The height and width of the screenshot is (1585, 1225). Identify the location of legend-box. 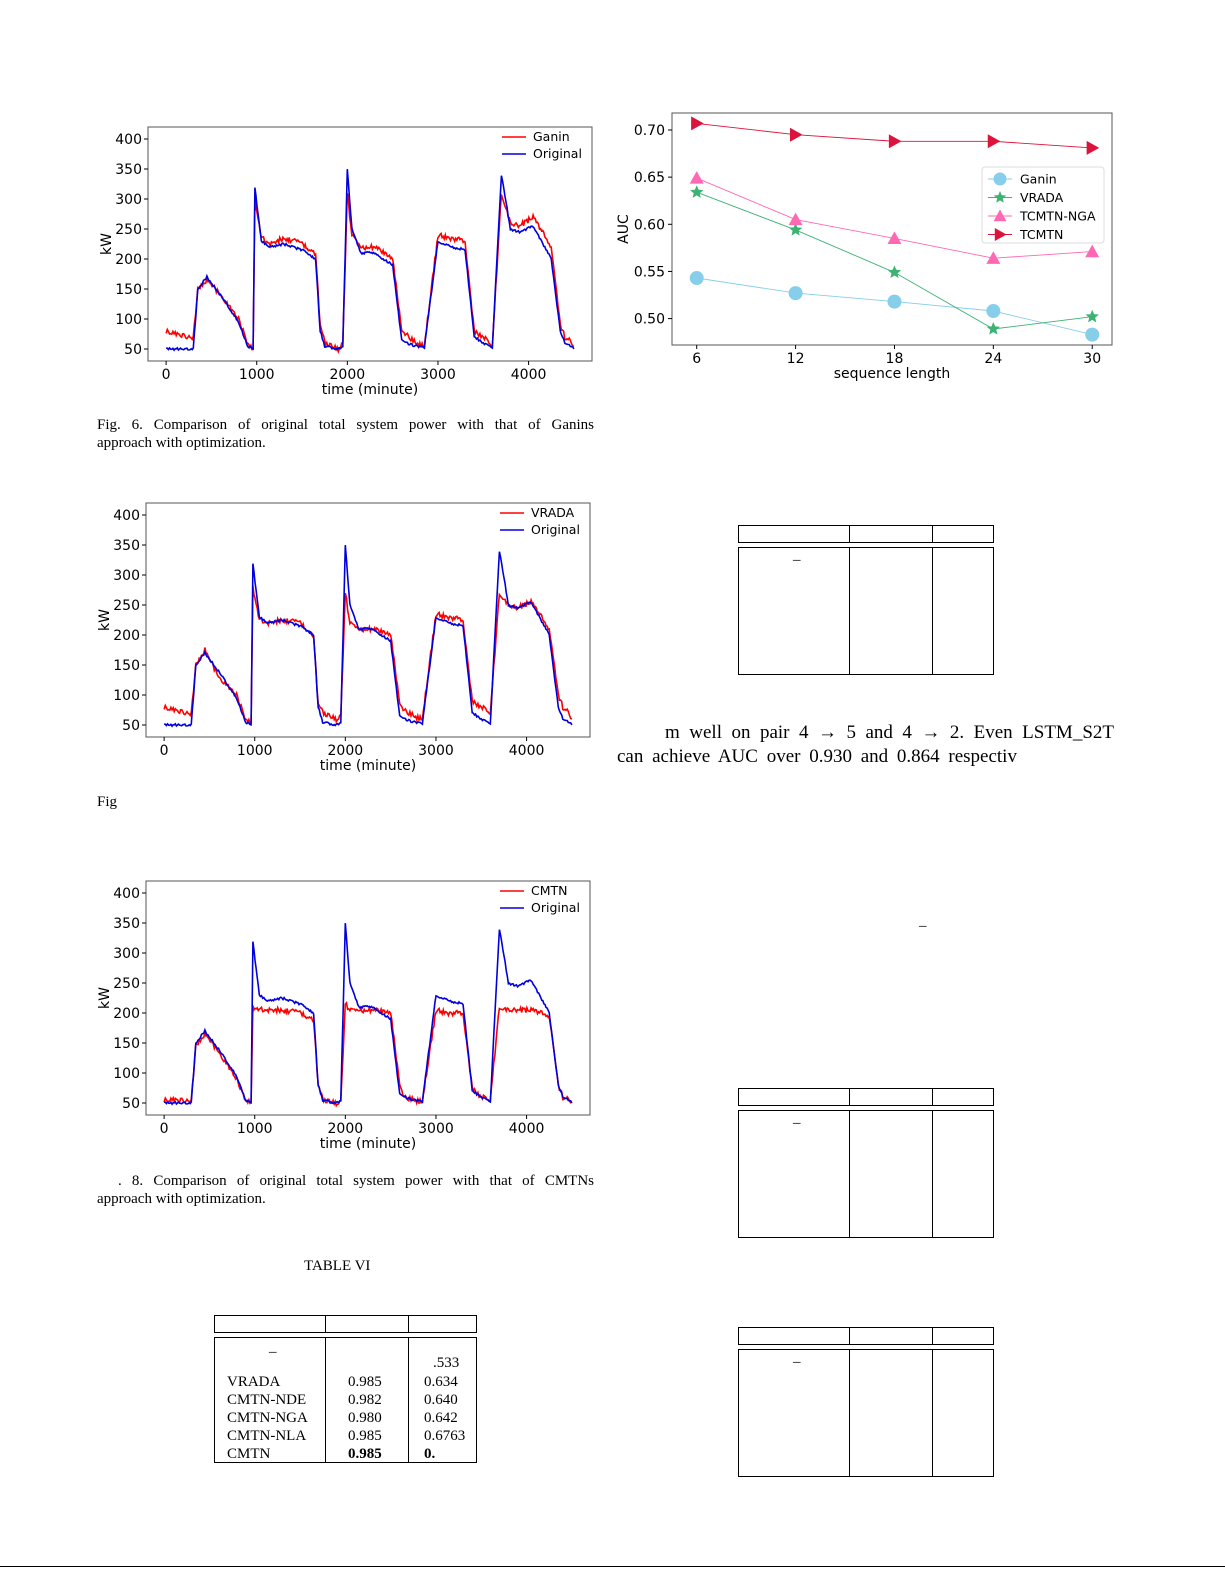
(1043, 205).